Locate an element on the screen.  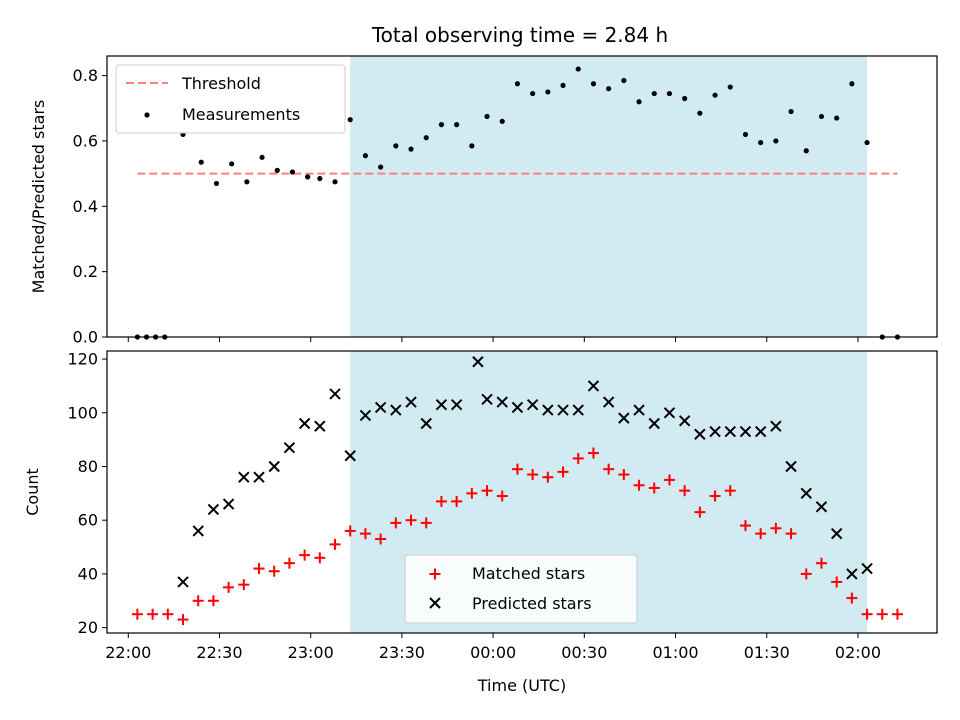
x-tick-label: 22:00 is located at coordinates (128, 652).